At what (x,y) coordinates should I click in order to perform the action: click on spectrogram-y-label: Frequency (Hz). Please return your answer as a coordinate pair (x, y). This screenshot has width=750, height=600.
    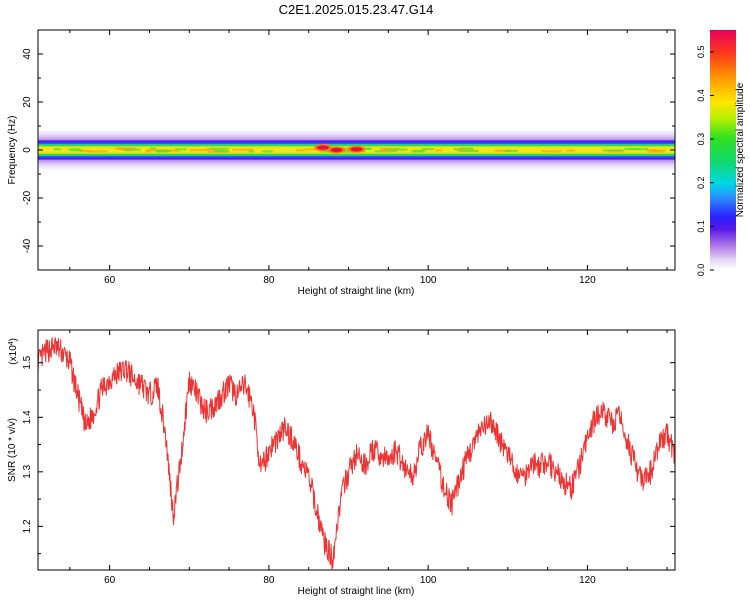
    Looking at the image, I should click on (12, 150).